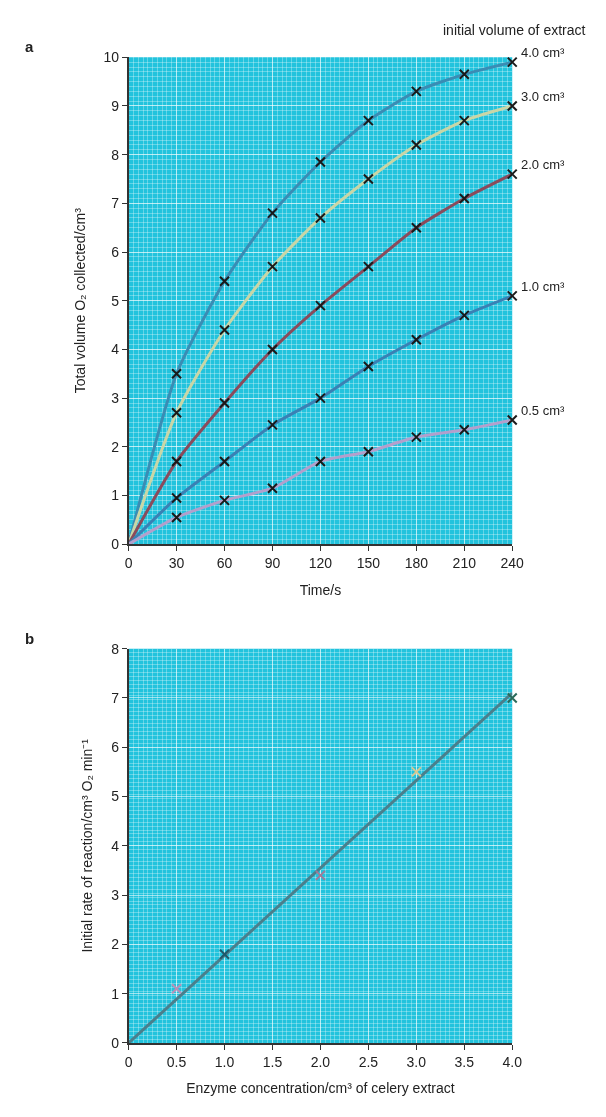 The image size is (606, 1117). I want to click on series-label: 1.0 cm³, so click(543, 286).